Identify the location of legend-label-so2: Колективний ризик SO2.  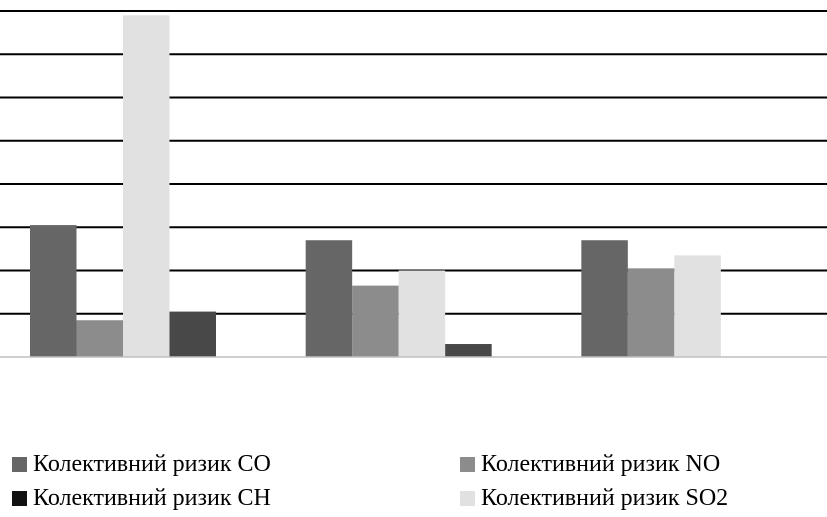
(605, 498).